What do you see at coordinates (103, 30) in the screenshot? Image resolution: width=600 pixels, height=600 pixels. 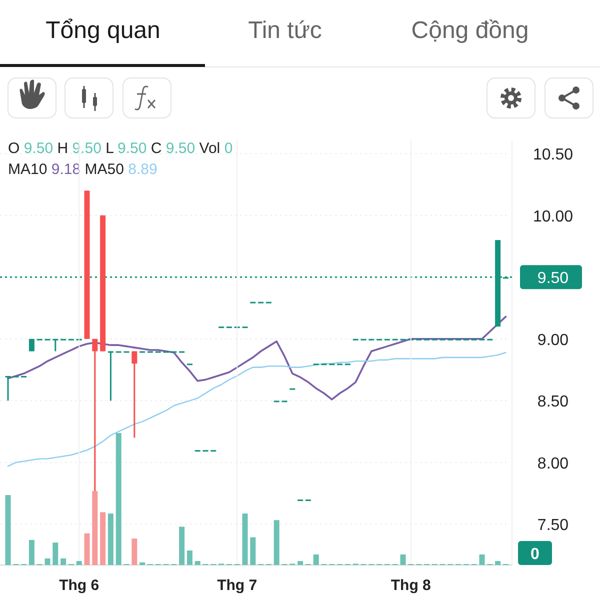 I see `text: Tổng quan` at bounding box center [103, 30].